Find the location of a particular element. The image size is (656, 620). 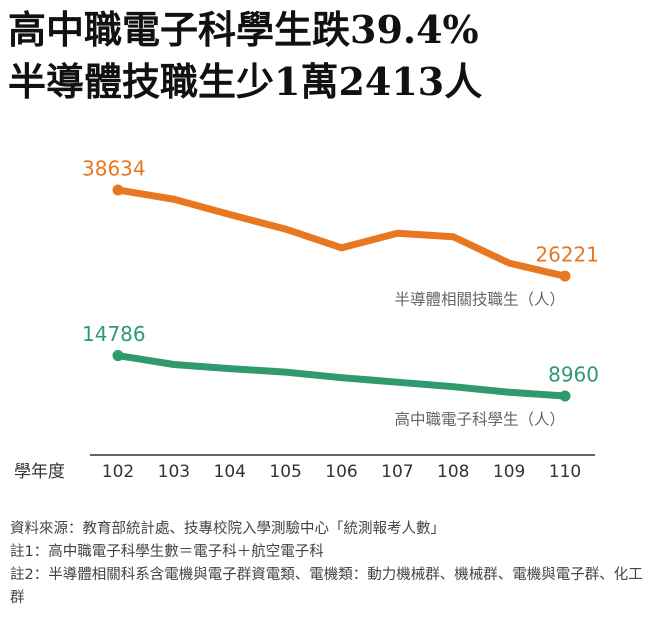

note: 資料來源：教育部統計處、技專校院入學測驗中心「統測報考人數」 is located at coordinates (227, 529).